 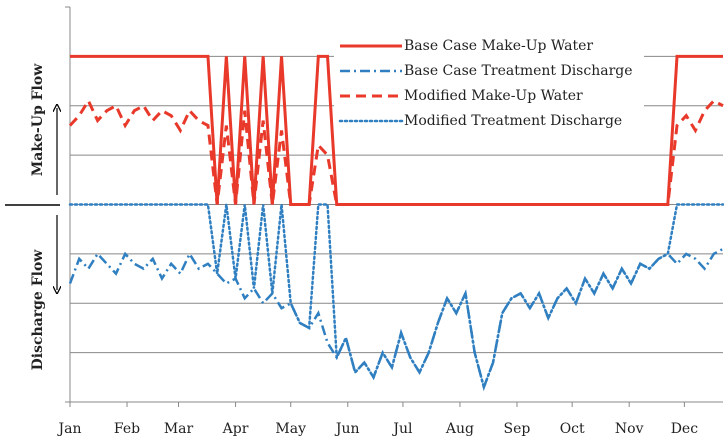 I want to click on legend-box, so click(x=489, y=84).